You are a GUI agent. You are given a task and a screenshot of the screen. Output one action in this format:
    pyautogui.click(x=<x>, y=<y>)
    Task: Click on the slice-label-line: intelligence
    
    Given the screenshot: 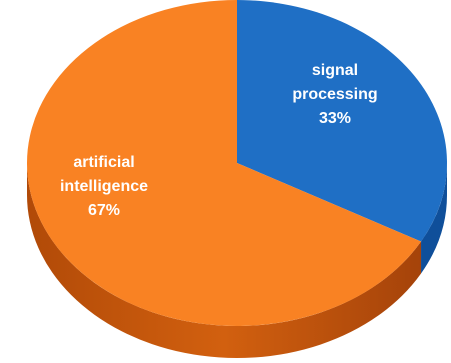 What is the action you would take?
    pyautogui.click(x=104, y=186)
    